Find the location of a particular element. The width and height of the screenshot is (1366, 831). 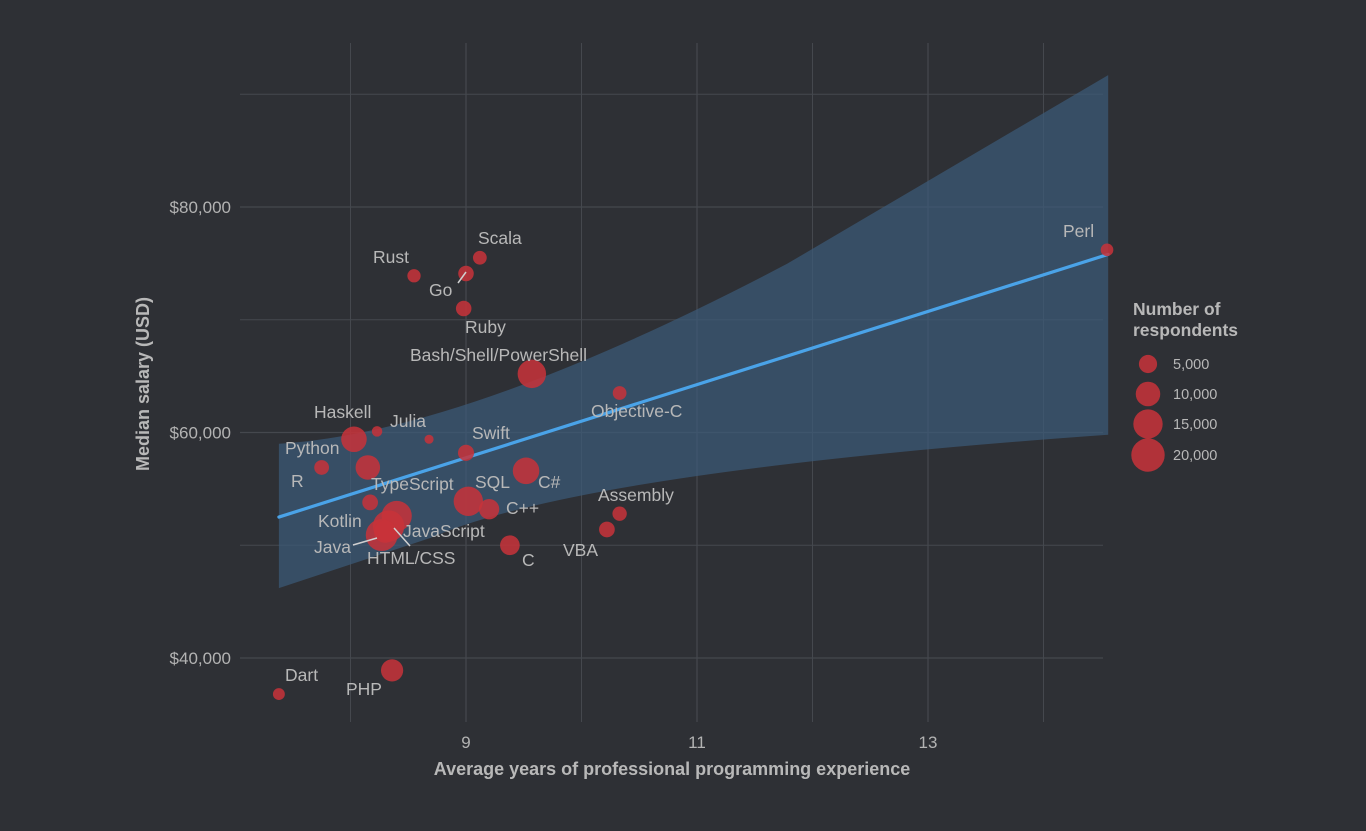

x-axis-ticks: 9 11 13 is located at coordinates (699, 742).